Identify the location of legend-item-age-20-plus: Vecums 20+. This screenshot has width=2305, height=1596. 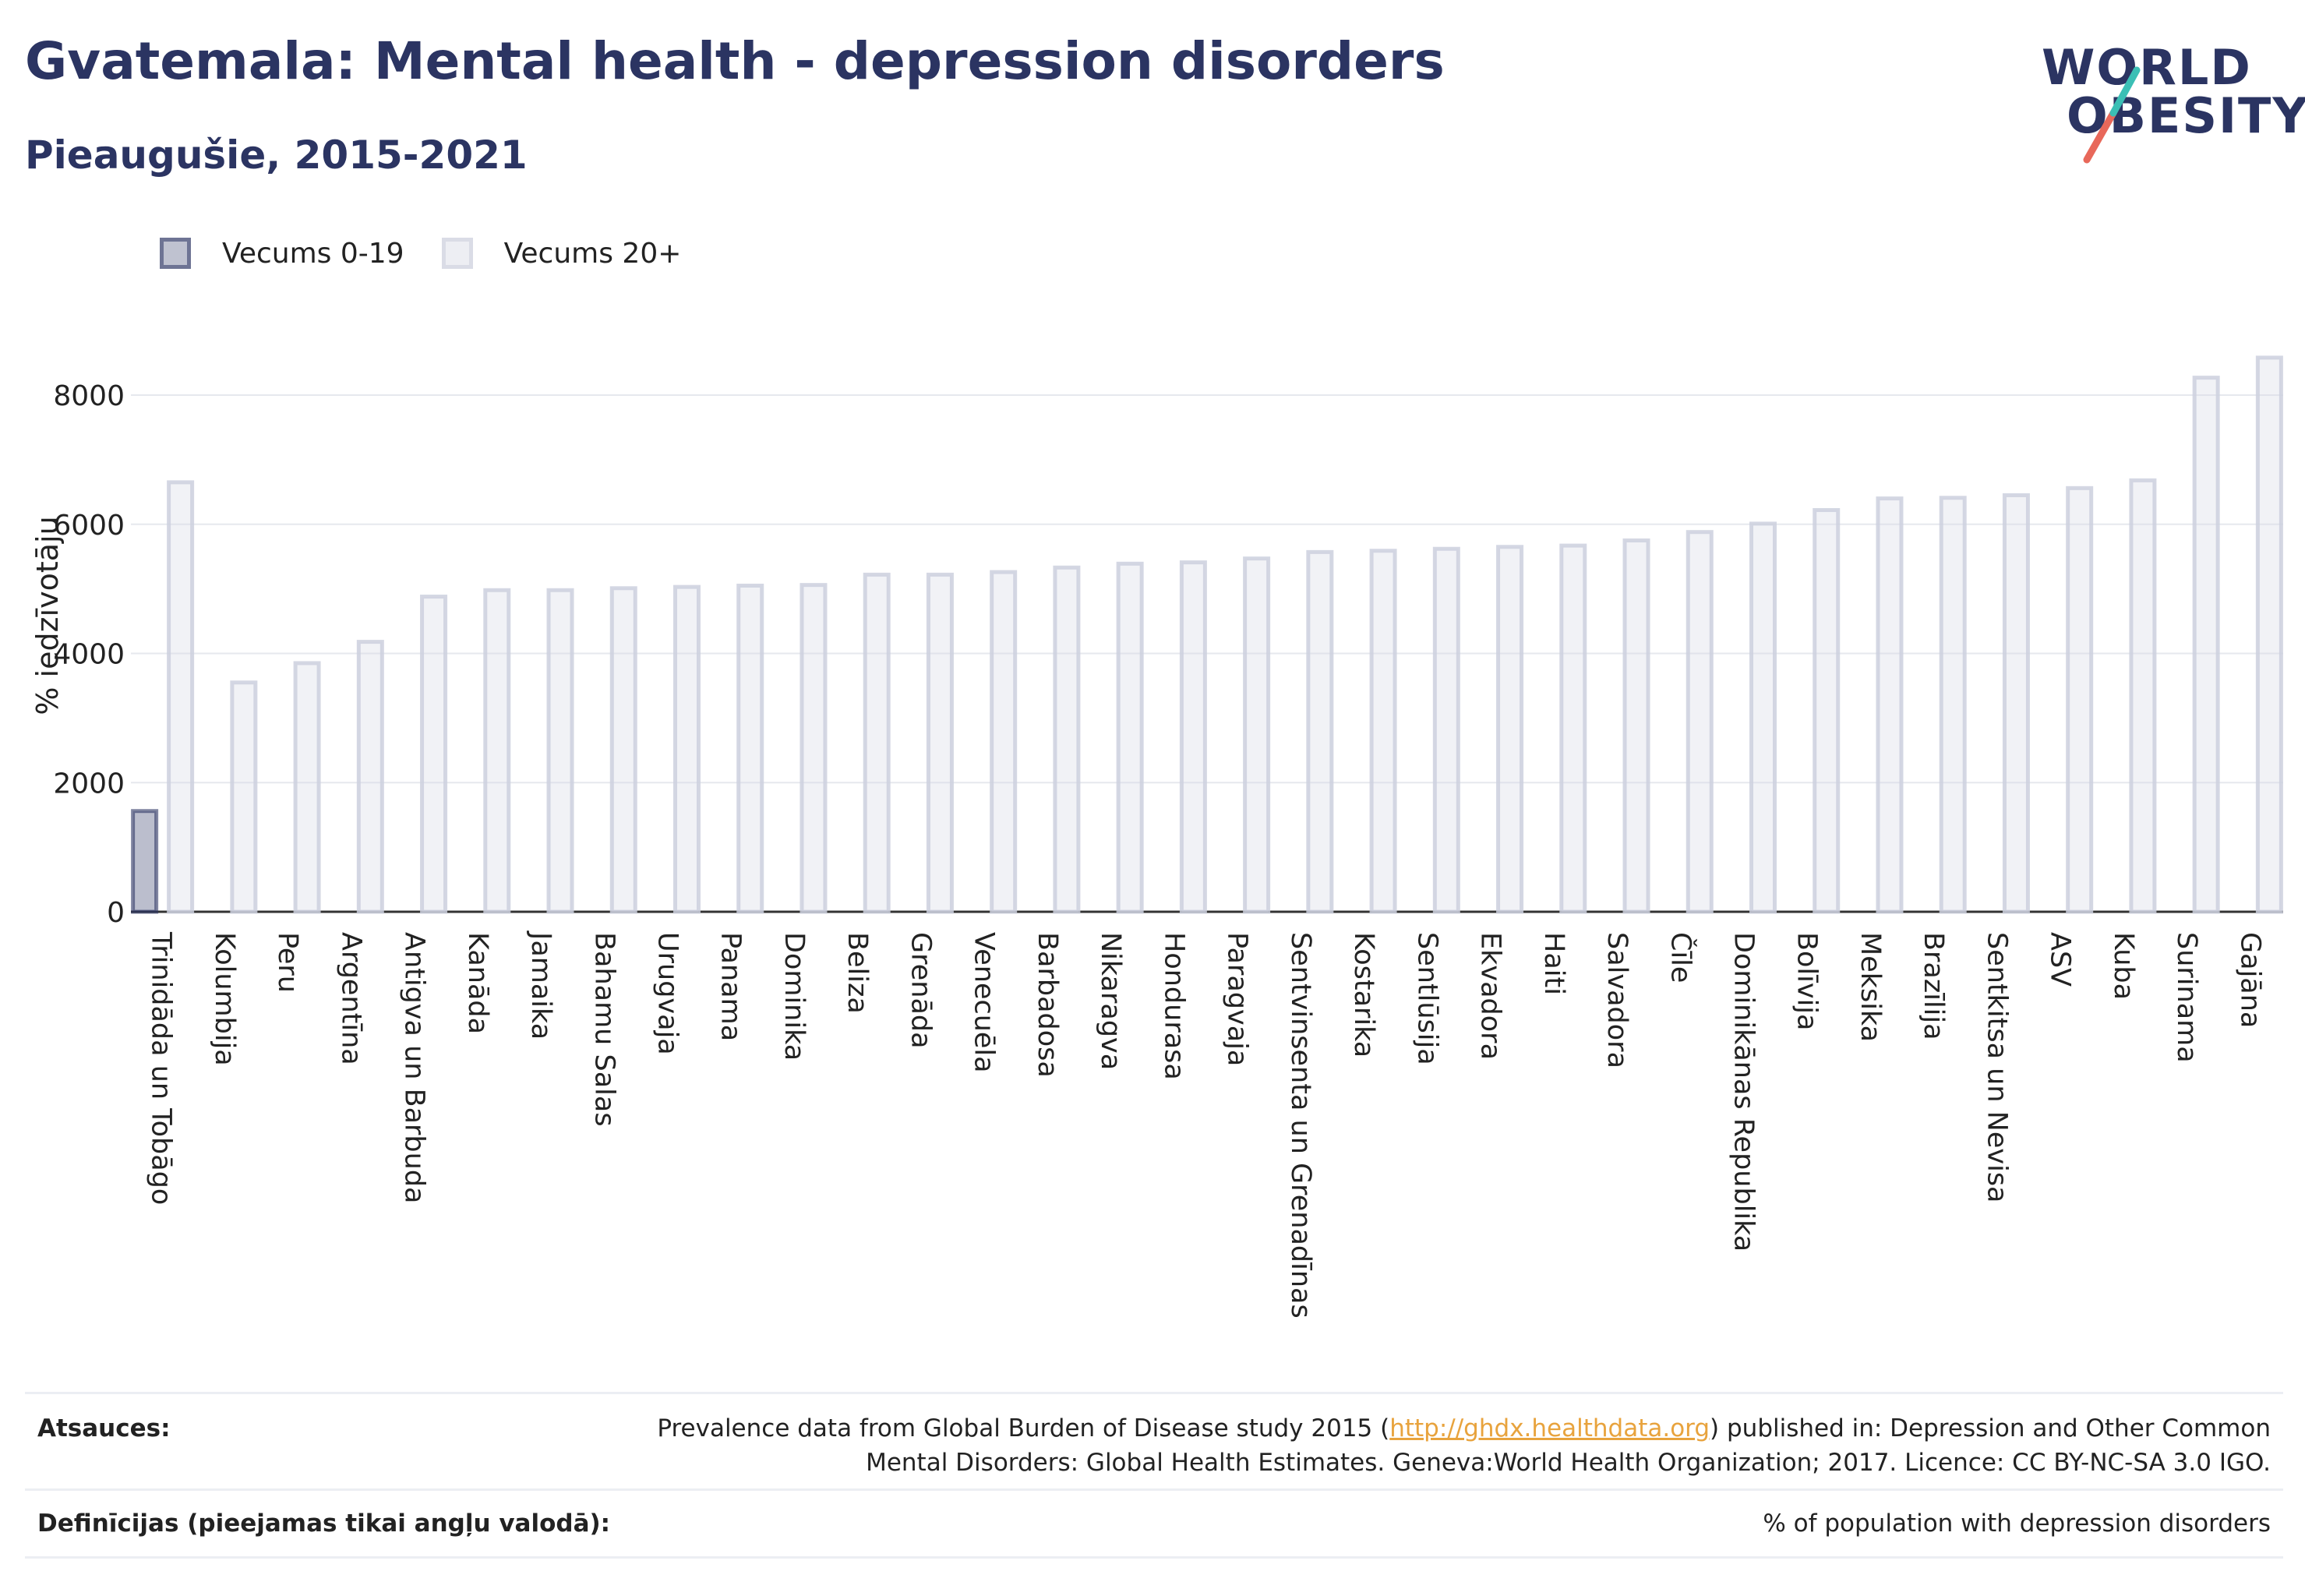
(561, 253).